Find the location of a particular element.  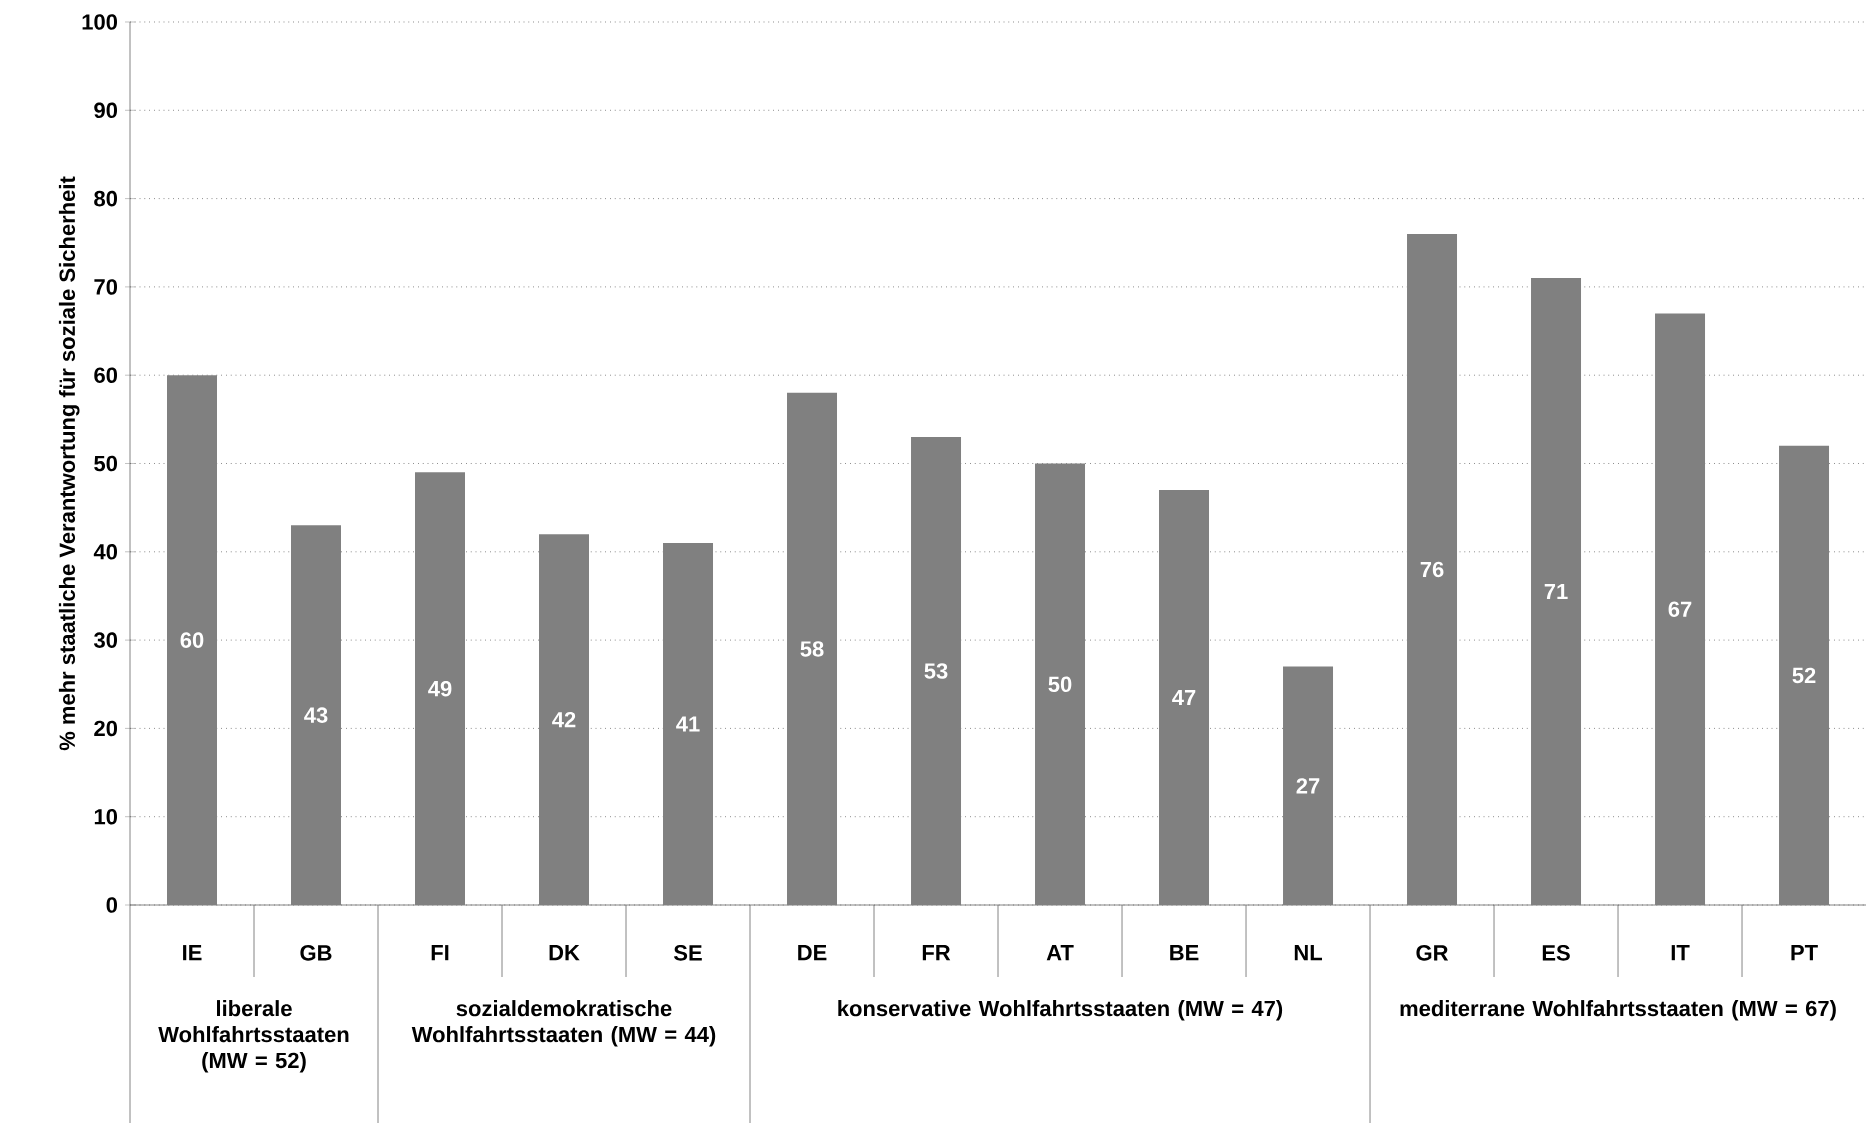

data-label: 42 is located at coordinates (564, 719).